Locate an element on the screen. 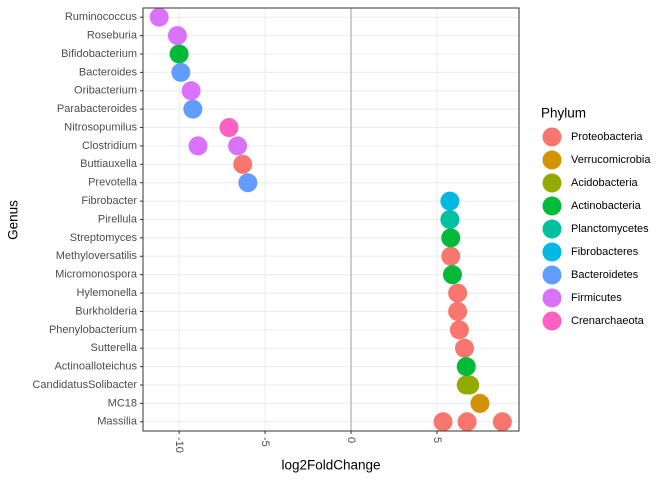  legend-label: Proteobacteria is located at coordinates (607, 137).